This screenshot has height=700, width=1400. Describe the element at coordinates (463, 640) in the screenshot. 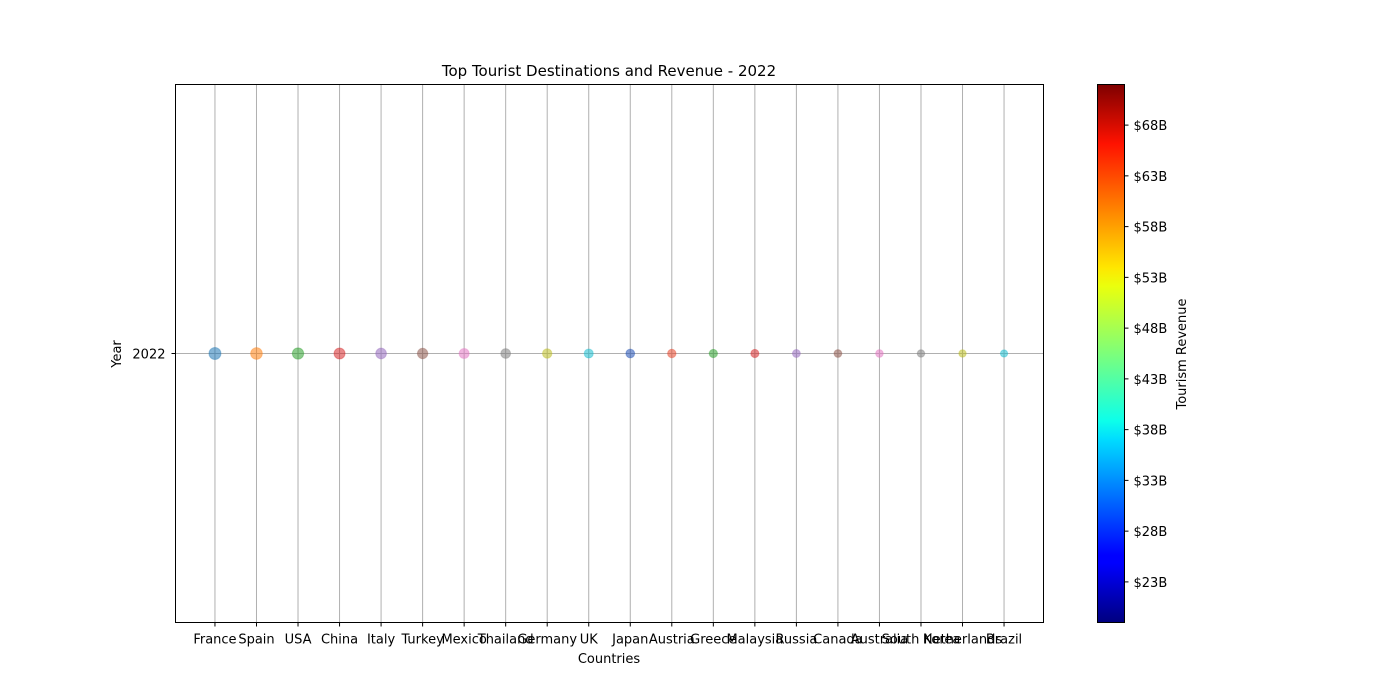

I see `x-tick-label: Mexico` at that location.